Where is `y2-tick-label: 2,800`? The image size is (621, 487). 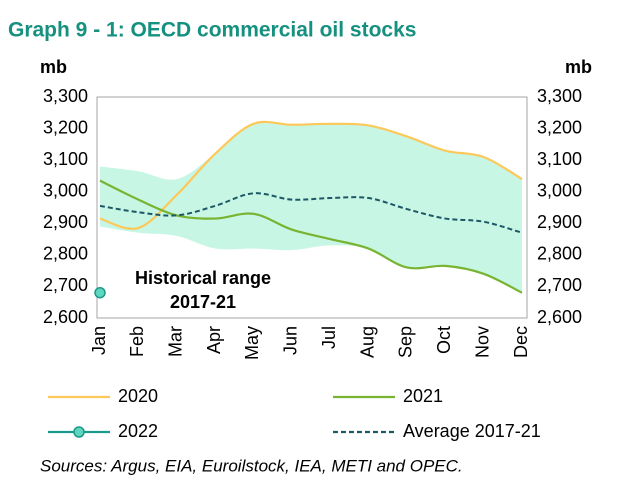 y2-tick-label: 2,800 is located at coordinates (559, 254).